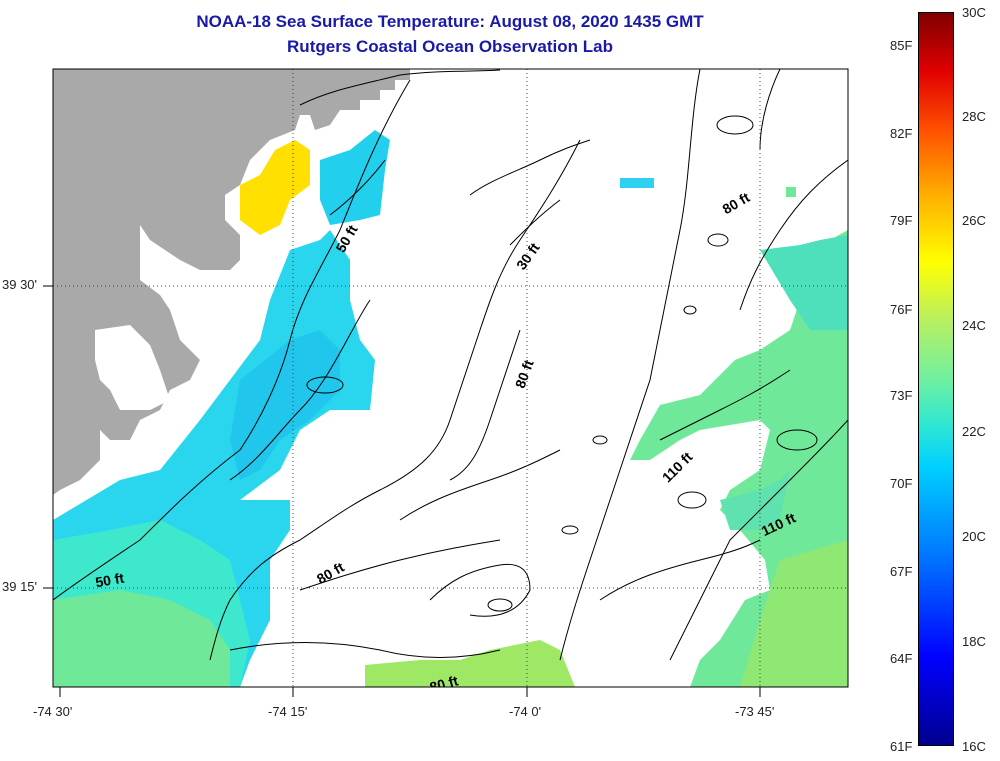 This screenshot has height=761, width=1000. I want to click on colorbar-f-label: 73F, so click(901, 395).